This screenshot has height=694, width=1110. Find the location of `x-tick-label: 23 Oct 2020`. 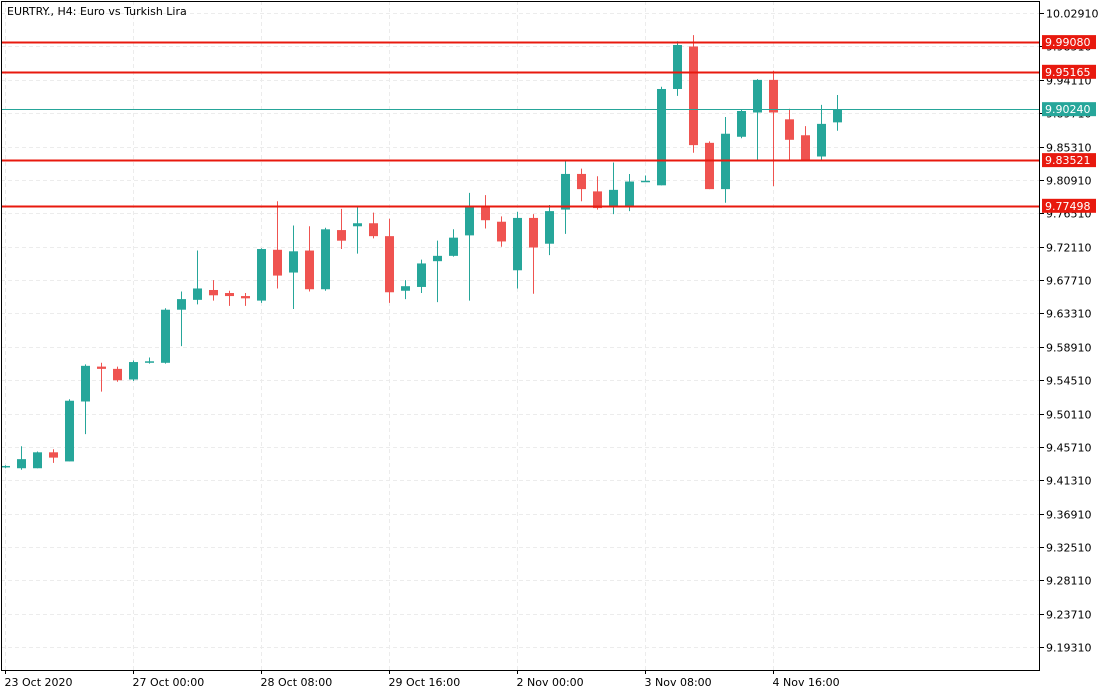

x-tick-label: 23 Oct 2020 is located at coordinates (39, 682).